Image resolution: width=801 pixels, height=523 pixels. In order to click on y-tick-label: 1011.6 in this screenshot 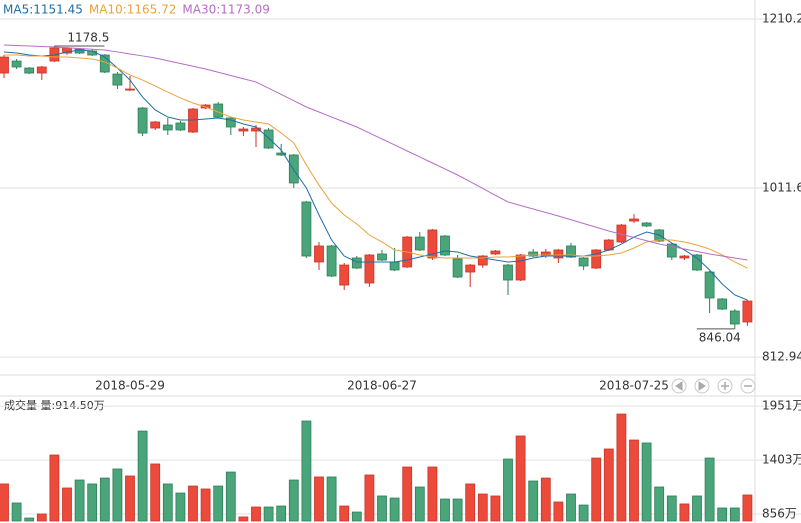, I will do `click(781, 188)`.